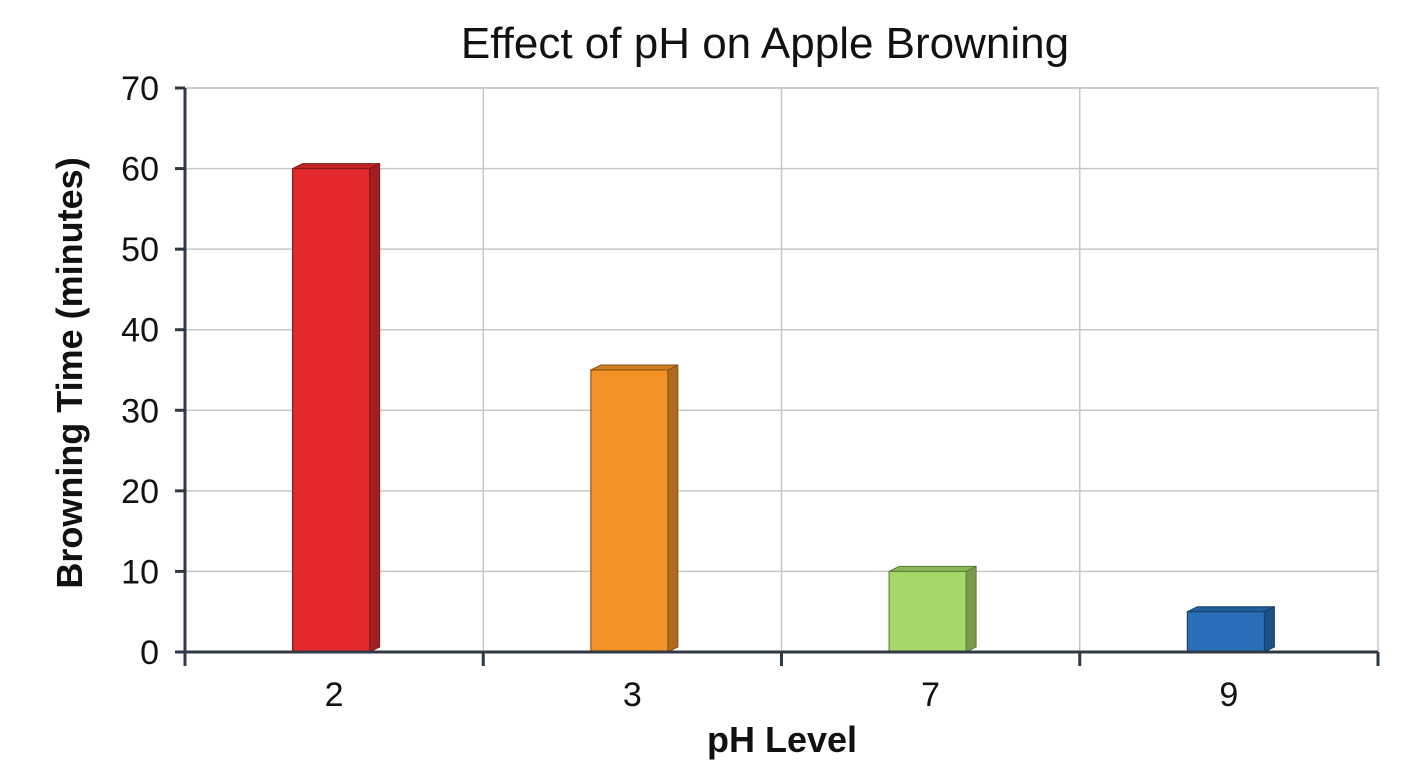 The image size is (1408, 768). What do you see at coordinates (140, 89) in the screenshot?
I see `y-tick-label-70: 70` at bounding box center [140, 89].